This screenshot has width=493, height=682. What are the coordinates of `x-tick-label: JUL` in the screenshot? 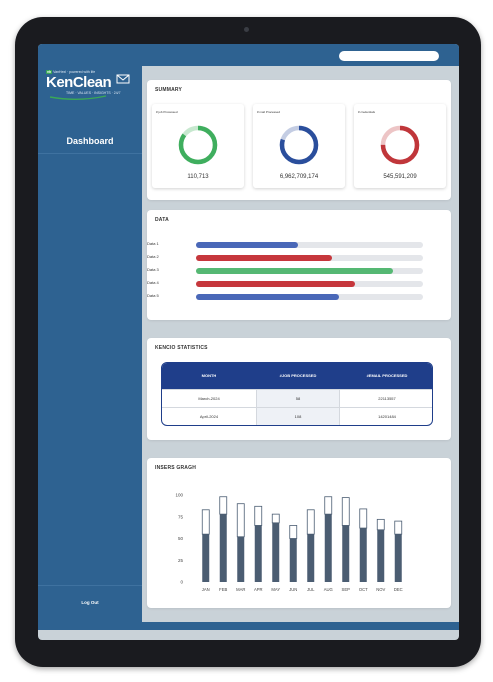 It's located at (311, 589).